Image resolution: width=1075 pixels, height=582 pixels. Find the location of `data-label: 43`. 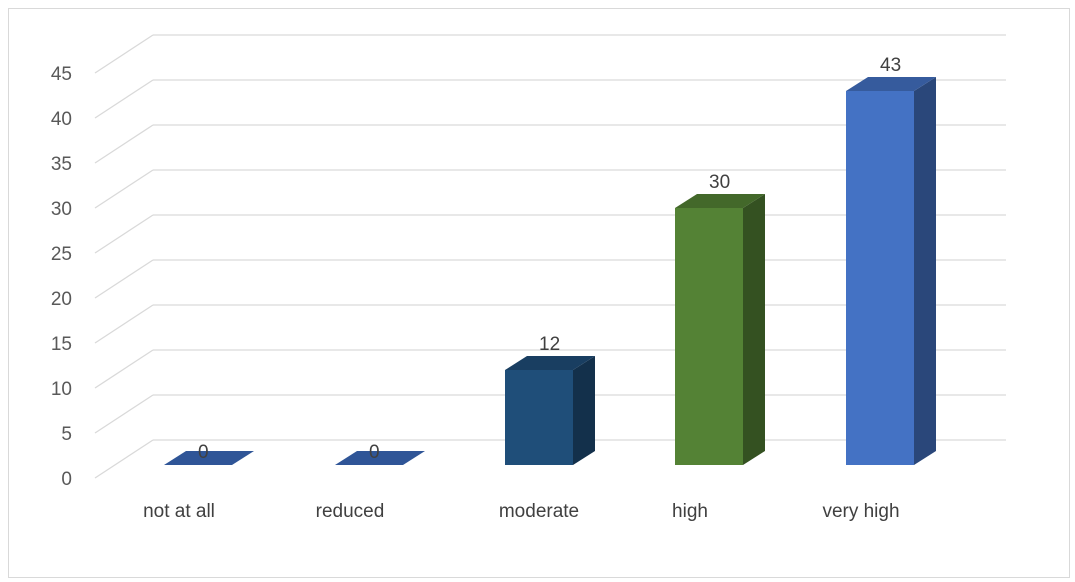

data-label: 43 is located at coordinates (890, 65).